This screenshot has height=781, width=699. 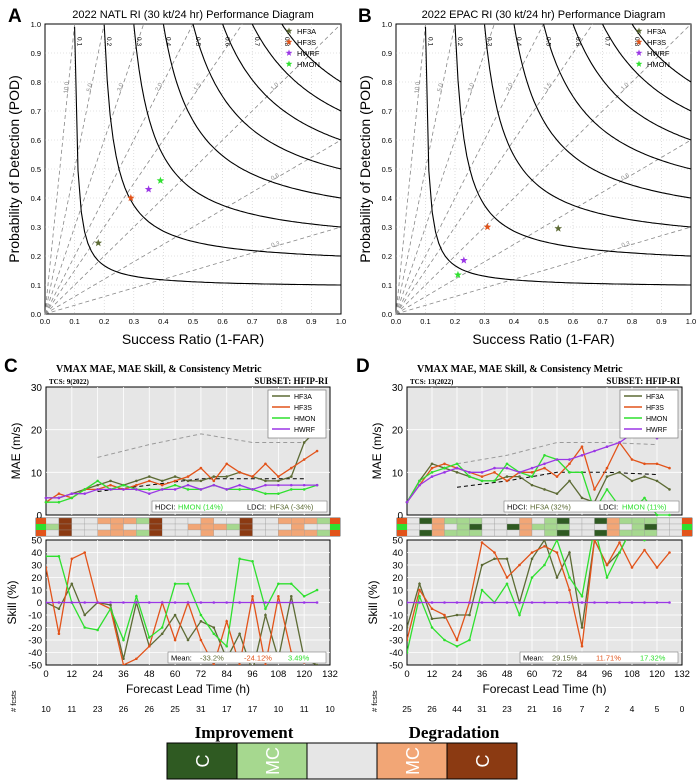 I want to click on nfcst-value: 5, so click(x=657, y=709).